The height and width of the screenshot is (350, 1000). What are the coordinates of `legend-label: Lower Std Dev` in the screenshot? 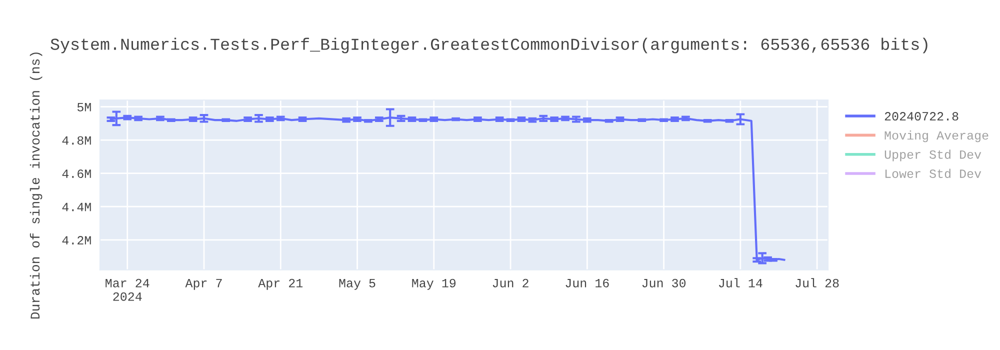 It's located at (933, 173).